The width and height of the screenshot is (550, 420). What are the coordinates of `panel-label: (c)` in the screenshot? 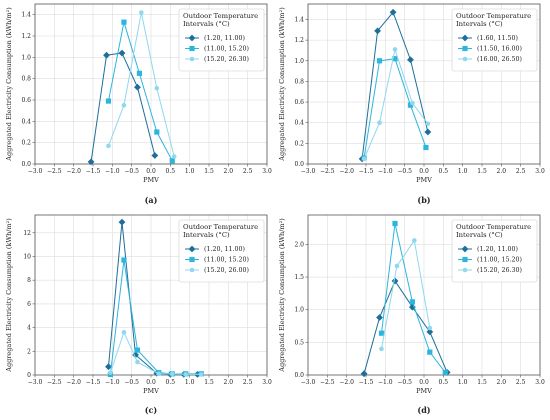 It's located at (151, 410).